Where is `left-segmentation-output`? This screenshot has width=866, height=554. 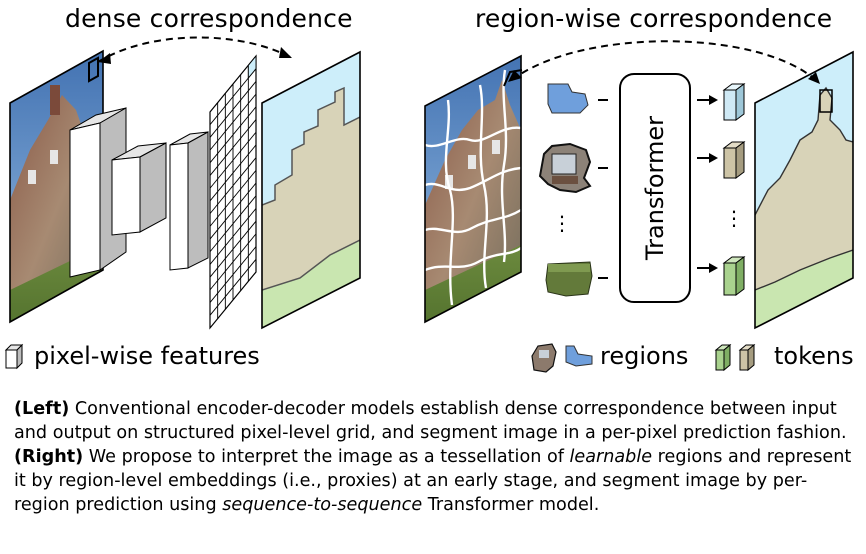 left-segmentation-output is located at coordinates (311, 190).